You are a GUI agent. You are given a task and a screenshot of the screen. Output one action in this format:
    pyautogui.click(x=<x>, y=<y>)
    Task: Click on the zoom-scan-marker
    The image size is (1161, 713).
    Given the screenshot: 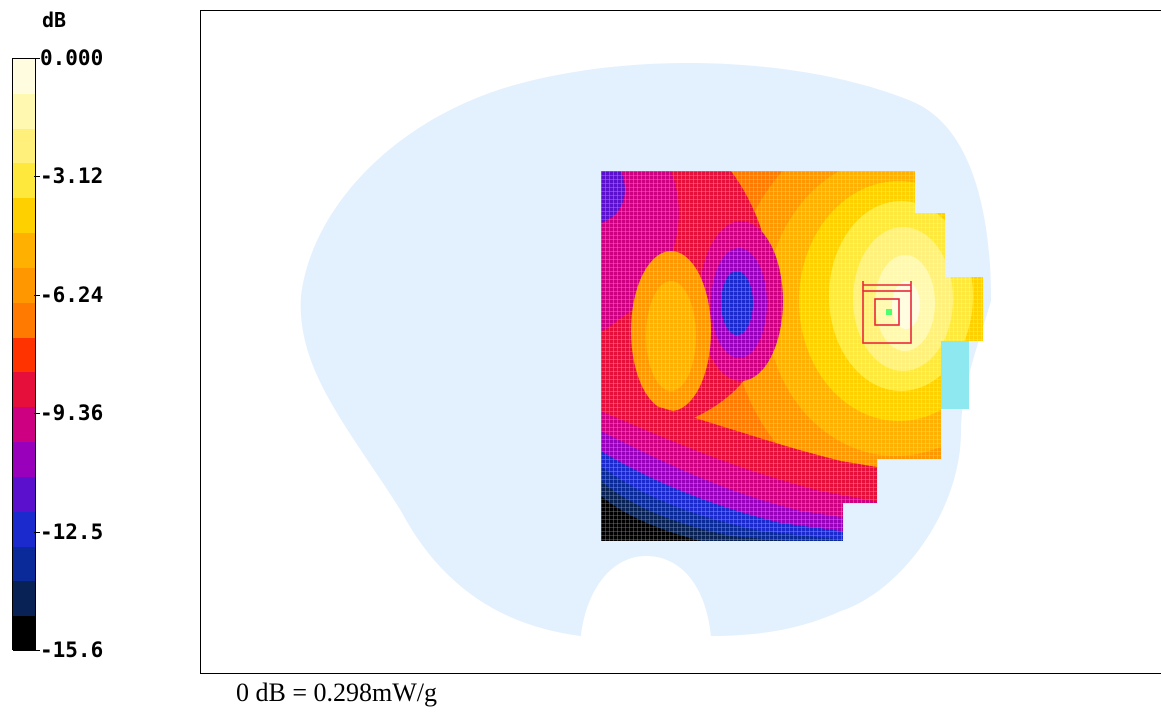 What is the action you would take?
    pyautogui.click(x=887, y=312)
    